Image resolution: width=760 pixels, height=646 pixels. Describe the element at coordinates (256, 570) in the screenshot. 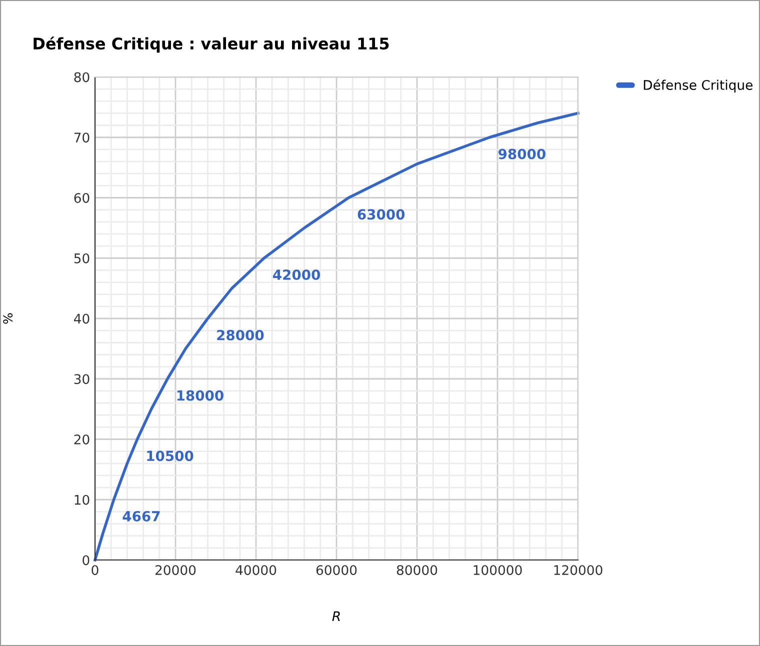

I see `x-tick-label: 40000` at that location.